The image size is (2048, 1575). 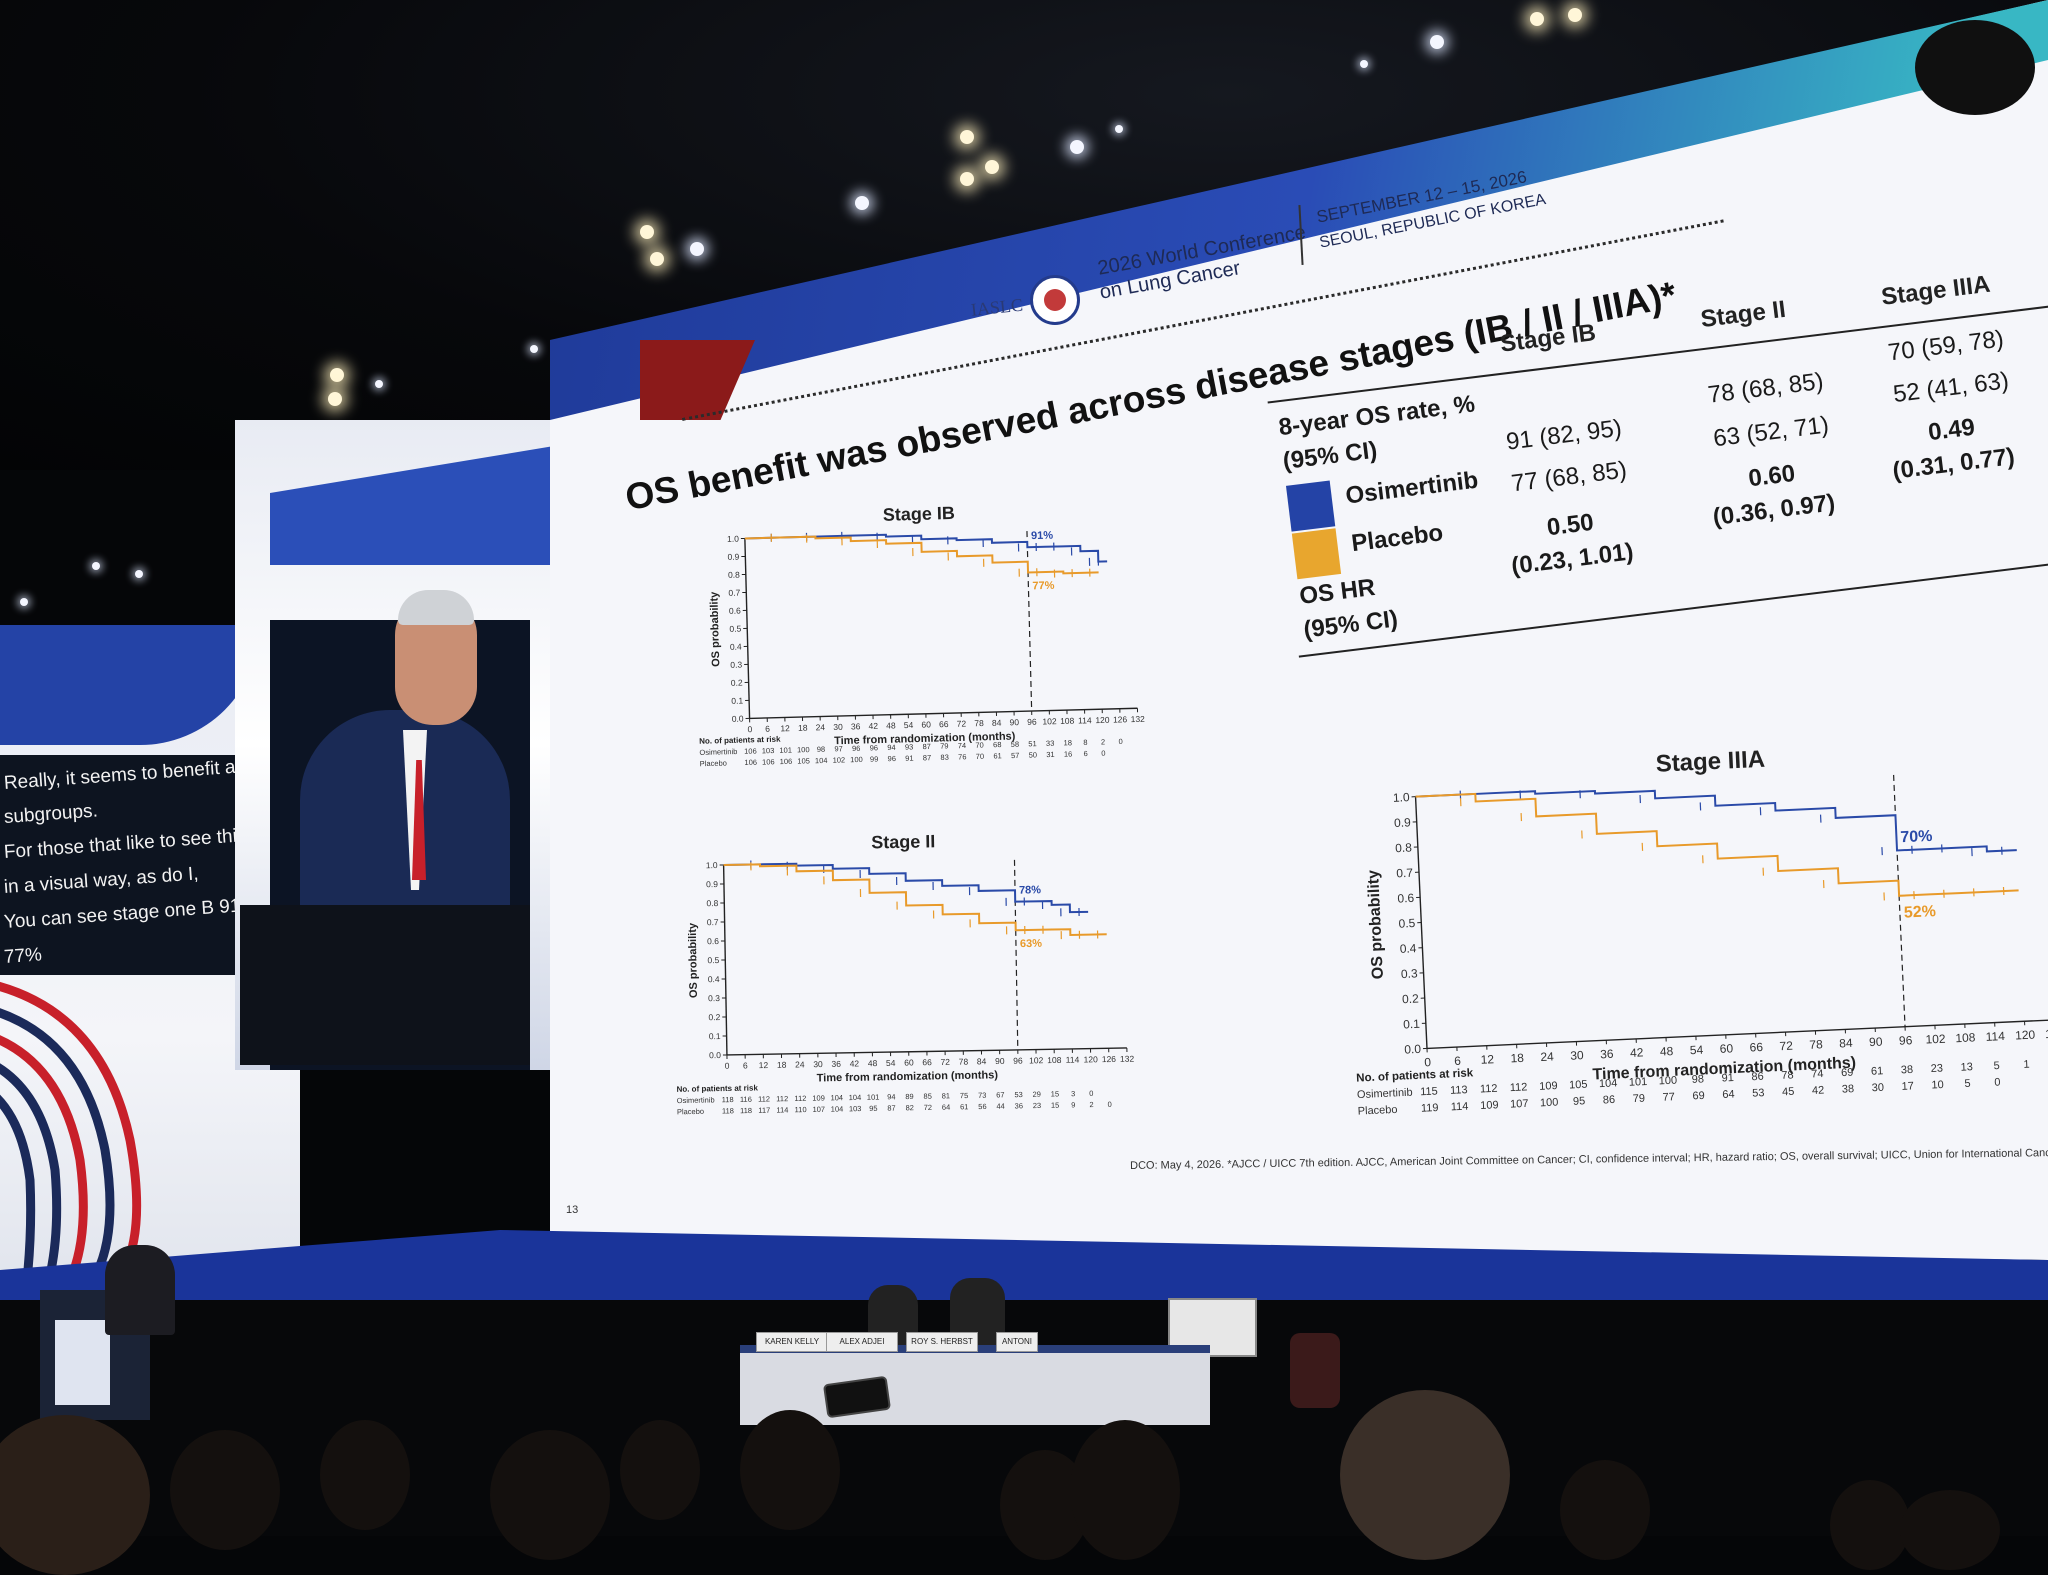 What do you see at coordinates (1120, 719) in the screenshot?
I see `x-tick-label: 126` at bounding box center [1120, 719].